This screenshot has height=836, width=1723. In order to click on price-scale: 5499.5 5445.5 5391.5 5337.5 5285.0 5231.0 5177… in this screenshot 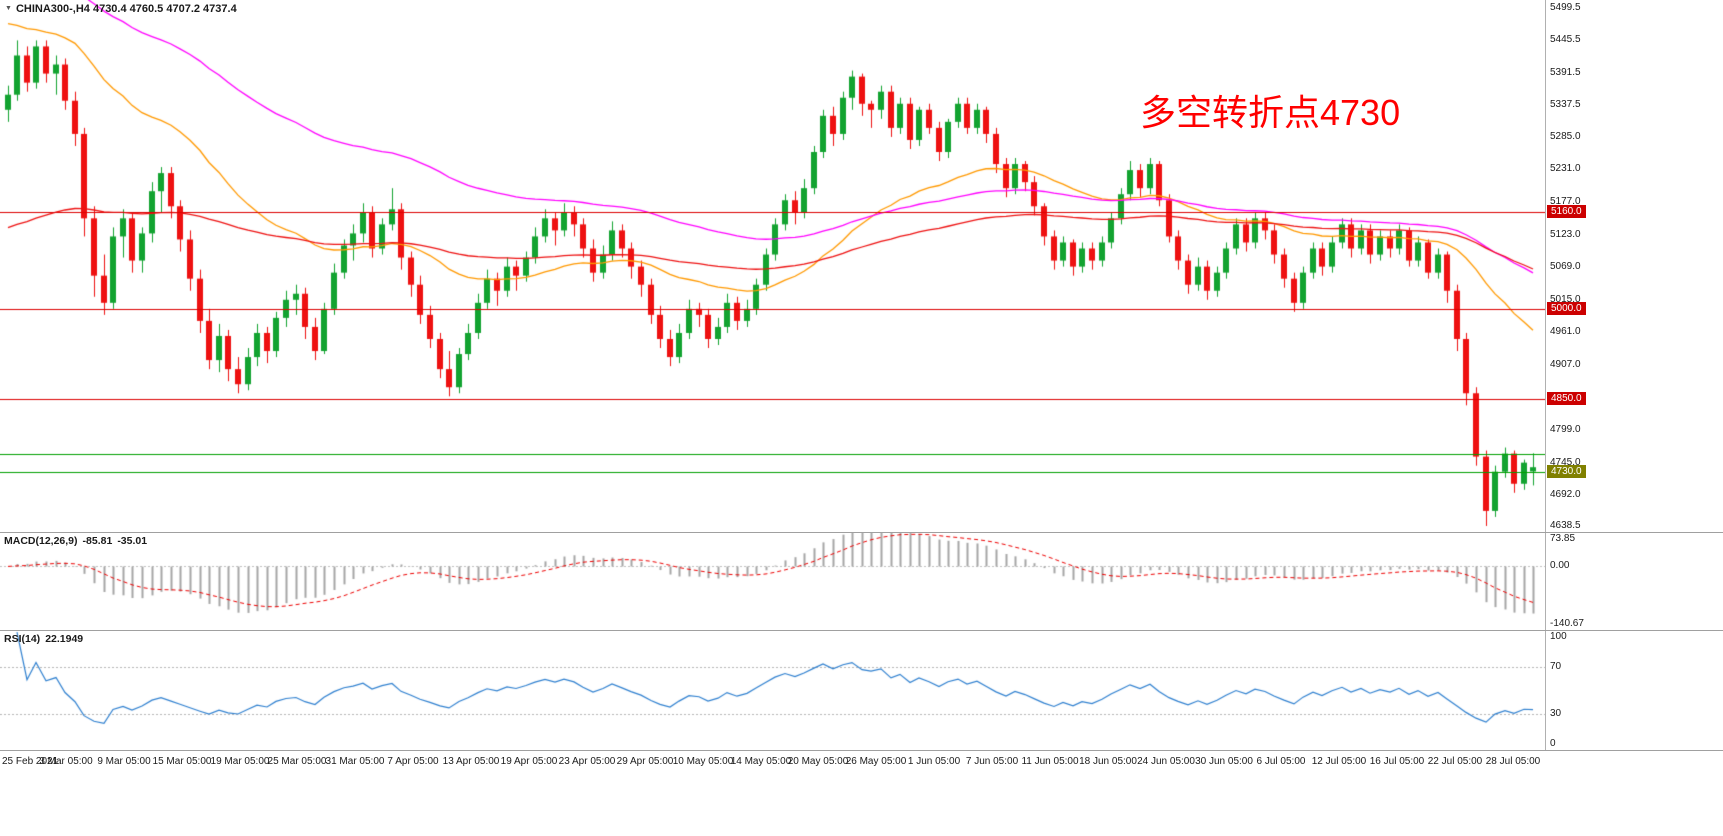, I will do `click(1634, 266)`.